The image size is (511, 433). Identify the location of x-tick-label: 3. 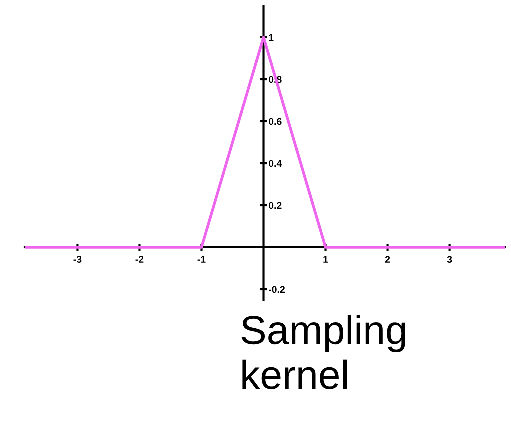
(449, 259).